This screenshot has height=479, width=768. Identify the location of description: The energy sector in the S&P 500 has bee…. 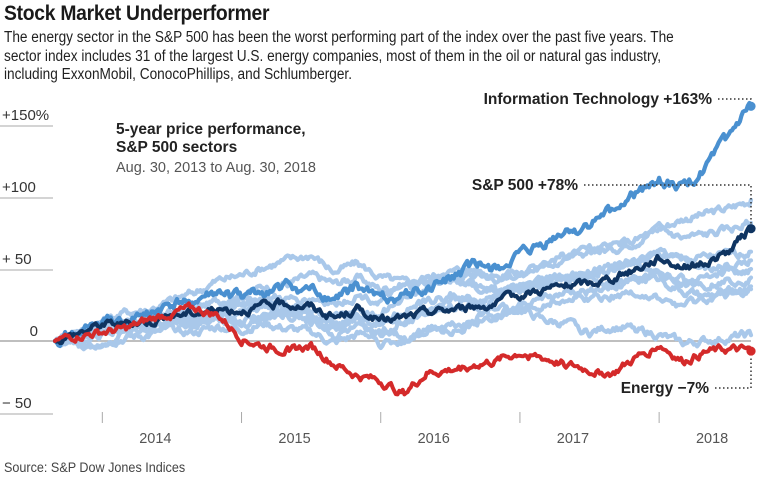
(369, 57).